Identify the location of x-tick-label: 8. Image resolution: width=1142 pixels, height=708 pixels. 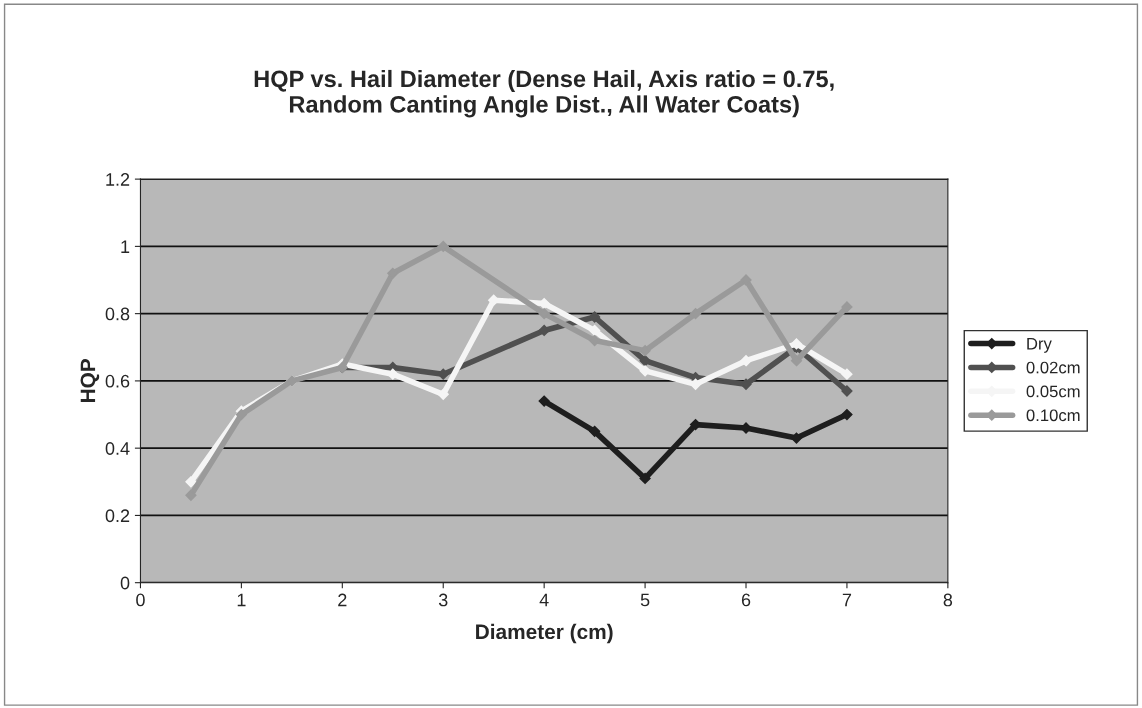
(948, 600).